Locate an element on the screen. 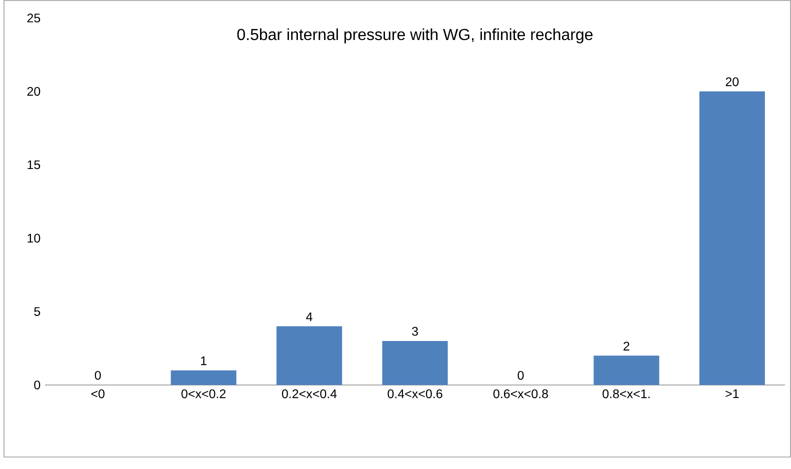 This screenshot has height=469, width=791. y-tick-label: 20 is located at coordinates (33, 91).